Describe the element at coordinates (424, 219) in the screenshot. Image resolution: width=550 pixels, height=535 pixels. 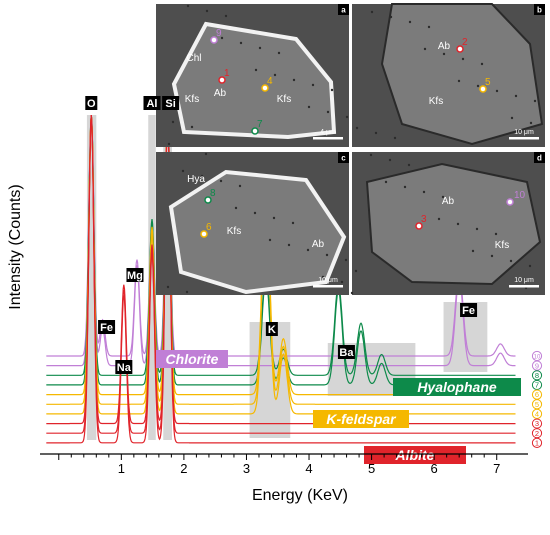
I see `analysis-point-label-3: 3` at that location.